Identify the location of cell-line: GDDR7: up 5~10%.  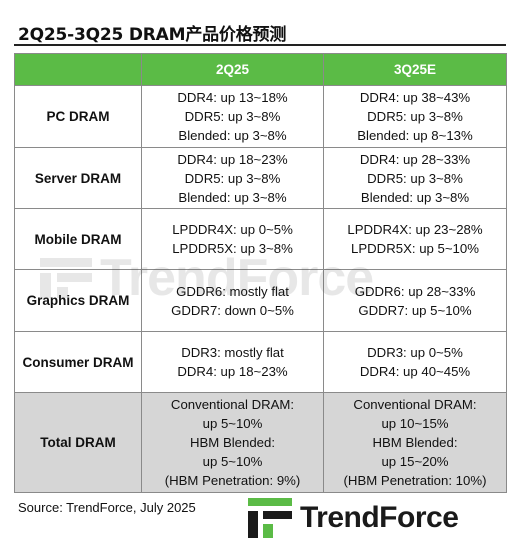
(415, 310).